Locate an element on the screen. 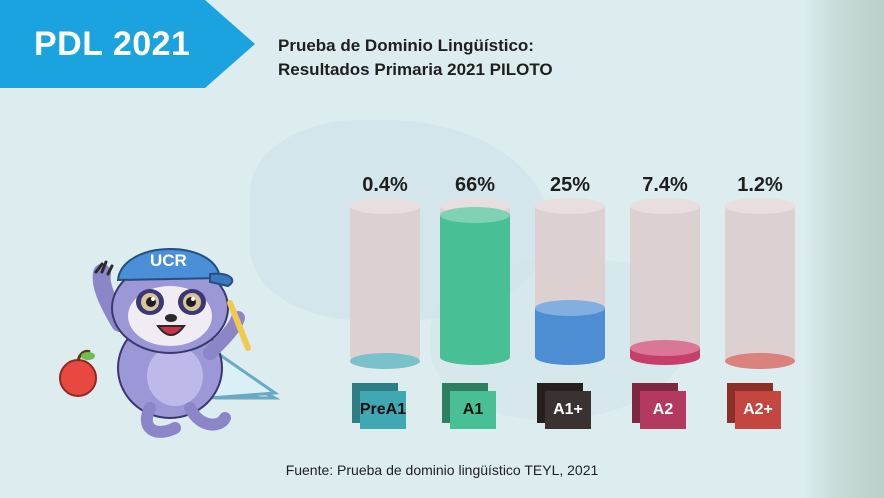  category-label-text: A1 is located at coordinates (473, 410).